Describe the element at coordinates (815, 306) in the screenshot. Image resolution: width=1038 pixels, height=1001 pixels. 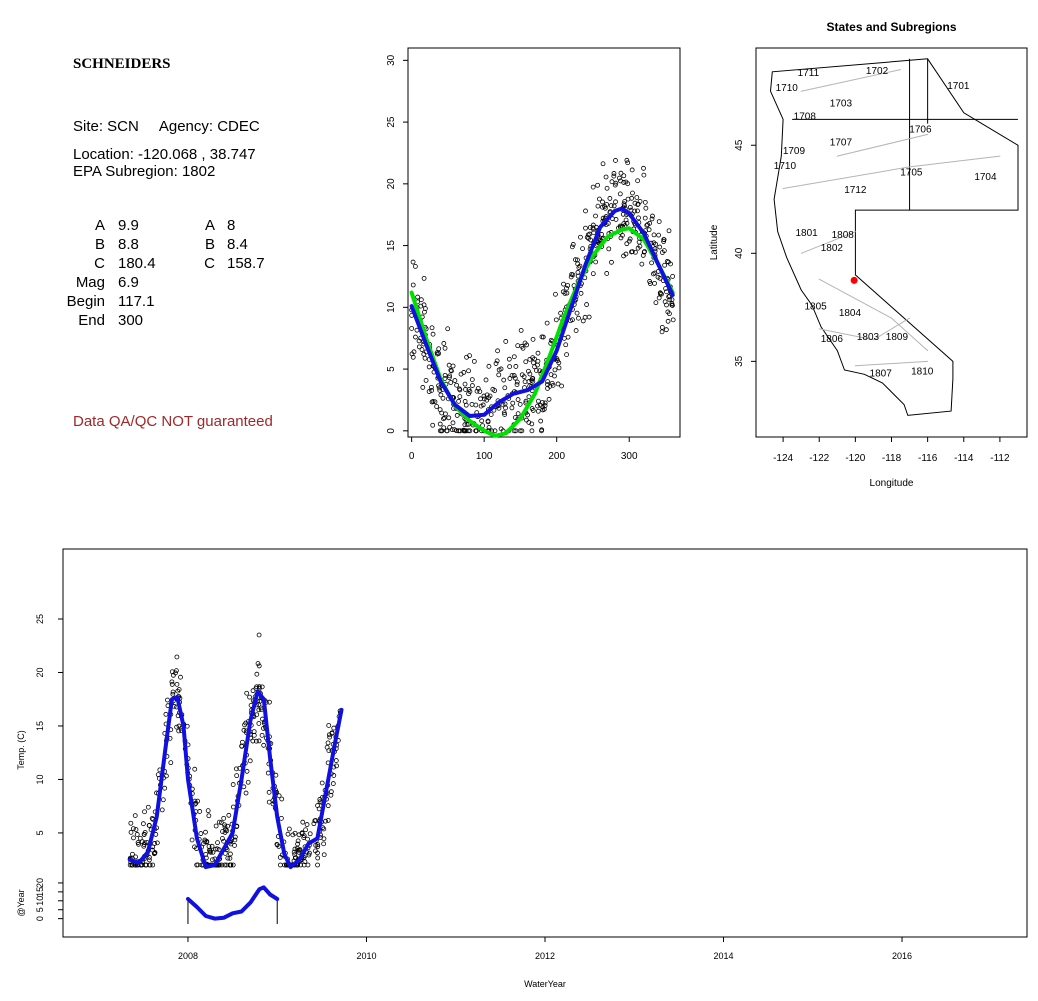
I see `region-label: 1805` at that location.